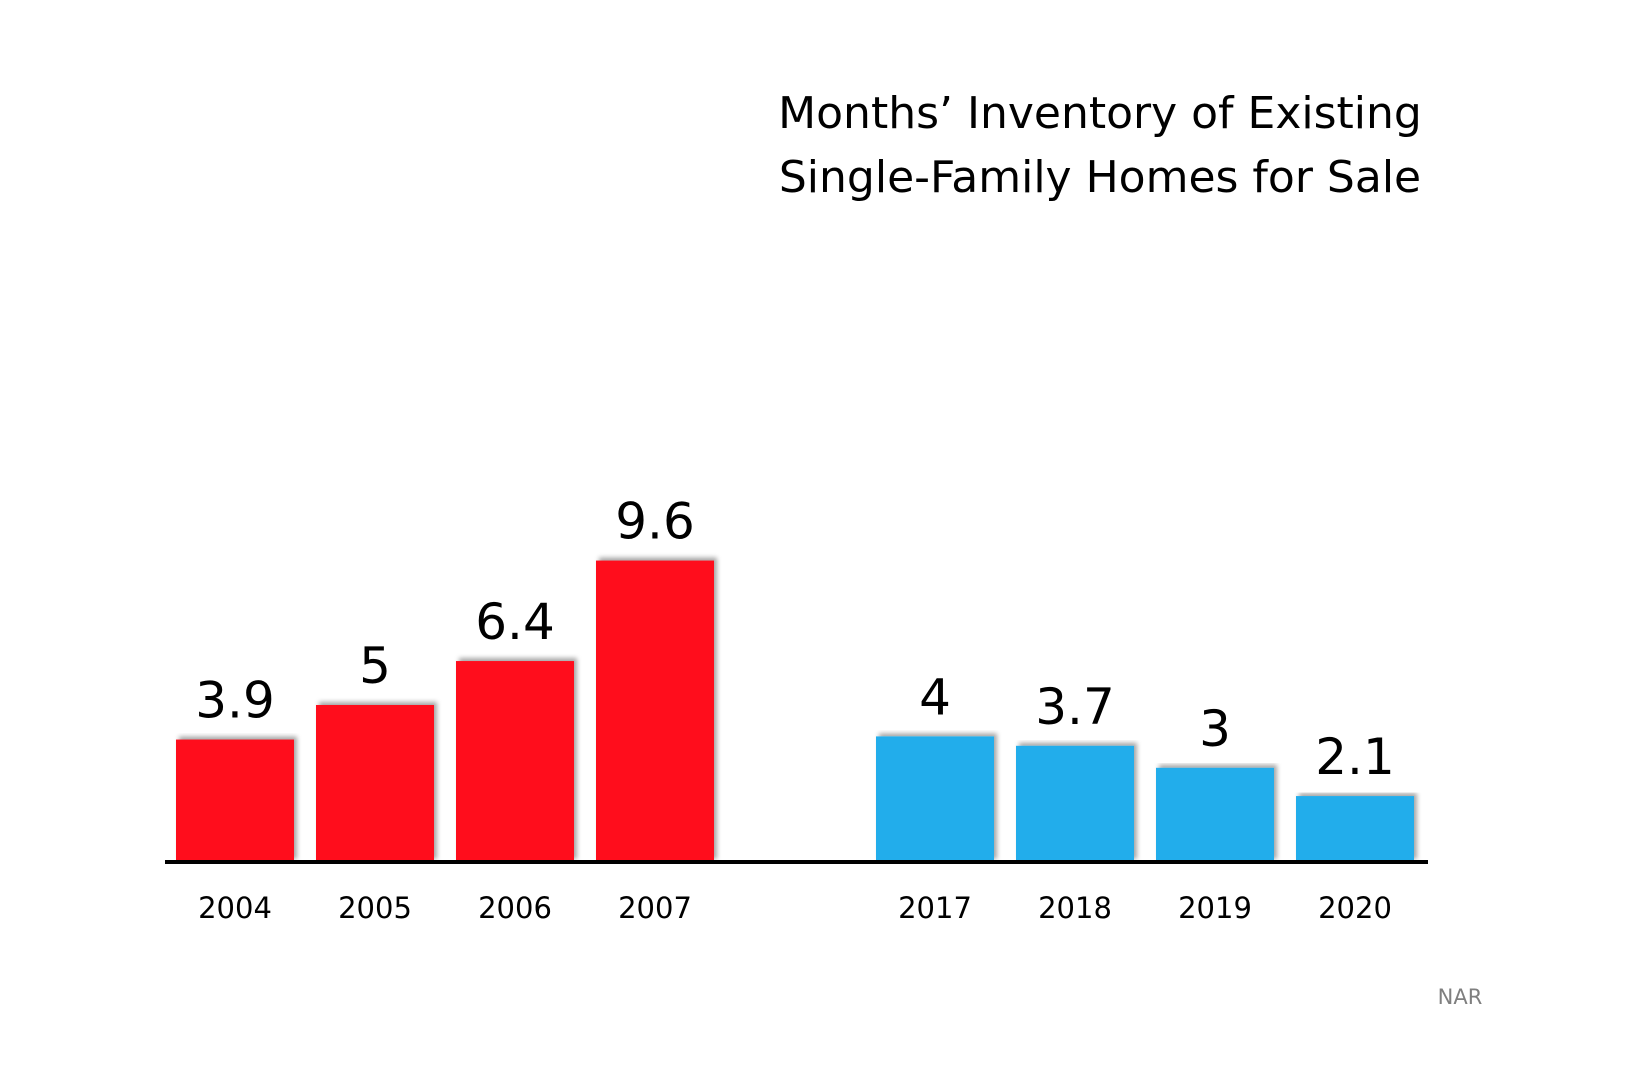  What do you see at coordinates (655, 711) in the screenshot?
I see `bar-2007` at bounding box center [655, 711].